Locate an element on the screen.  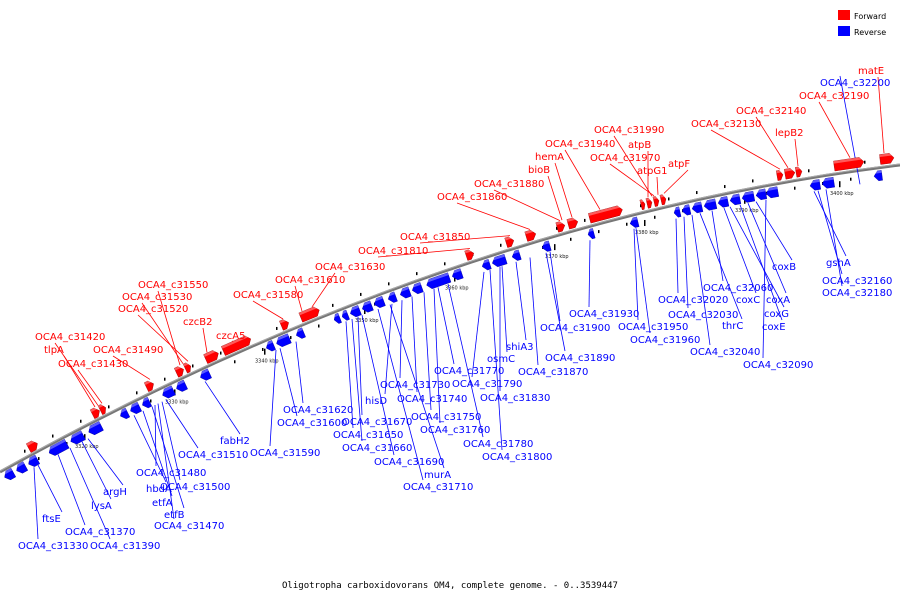
gene-label: OCA4_c31950 is located at coordinates (653, 327).